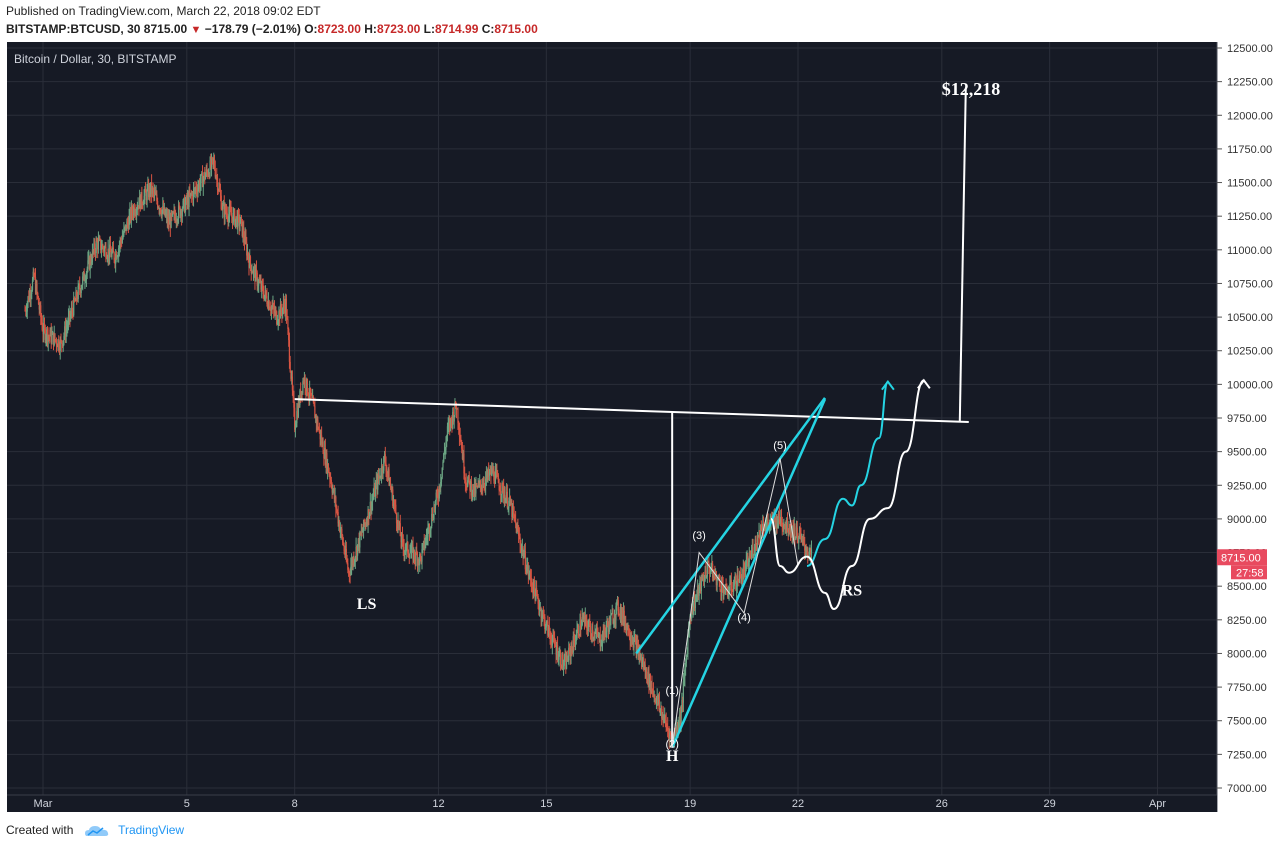 The width and height of the screenshot is (1280, 848). I want to click on close-label: C:, so click(488, 29).